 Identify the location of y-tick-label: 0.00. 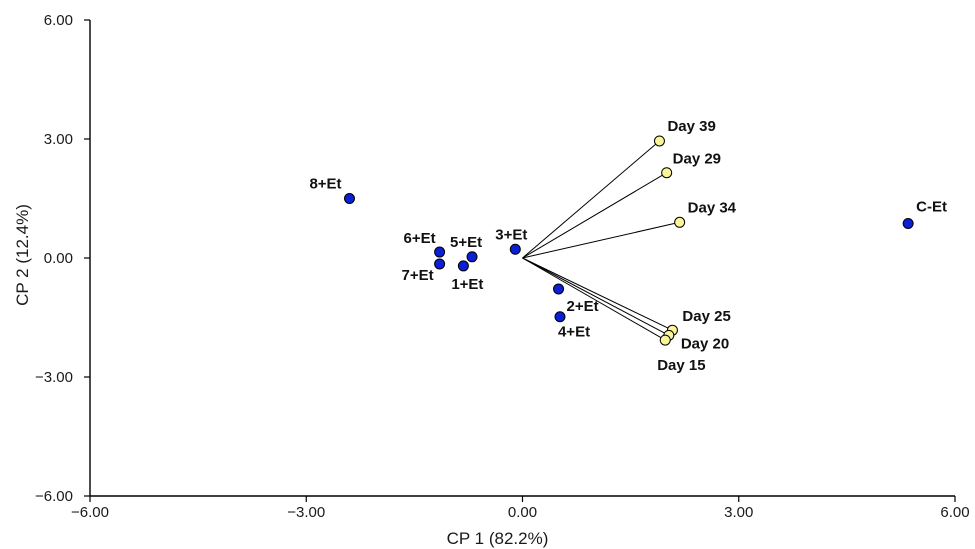
(58, 258).